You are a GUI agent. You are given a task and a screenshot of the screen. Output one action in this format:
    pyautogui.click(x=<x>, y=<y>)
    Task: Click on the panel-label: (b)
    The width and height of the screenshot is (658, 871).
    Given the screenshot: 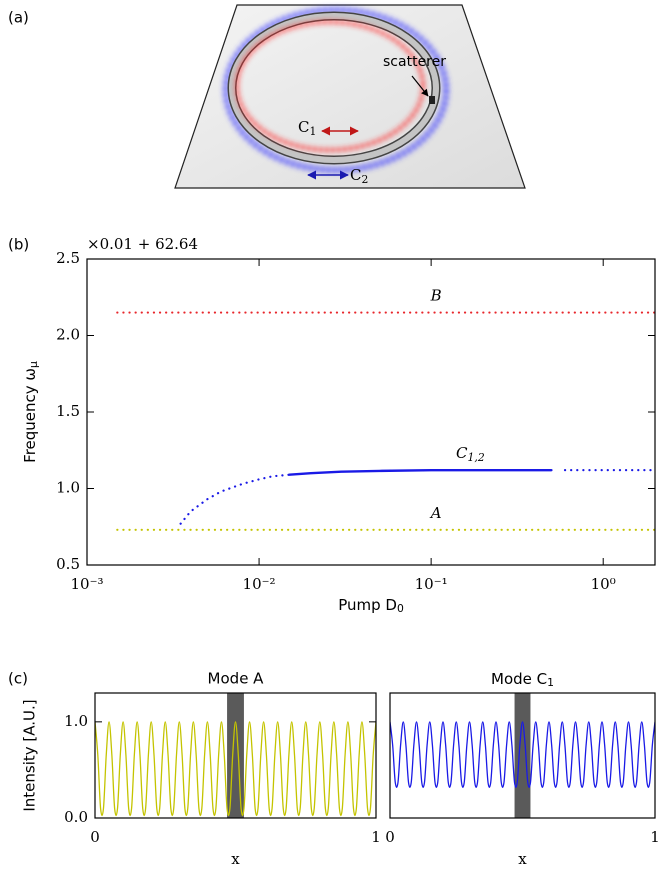 What is the action you would take?
    pyautogui.click(x=18, y=245)
    